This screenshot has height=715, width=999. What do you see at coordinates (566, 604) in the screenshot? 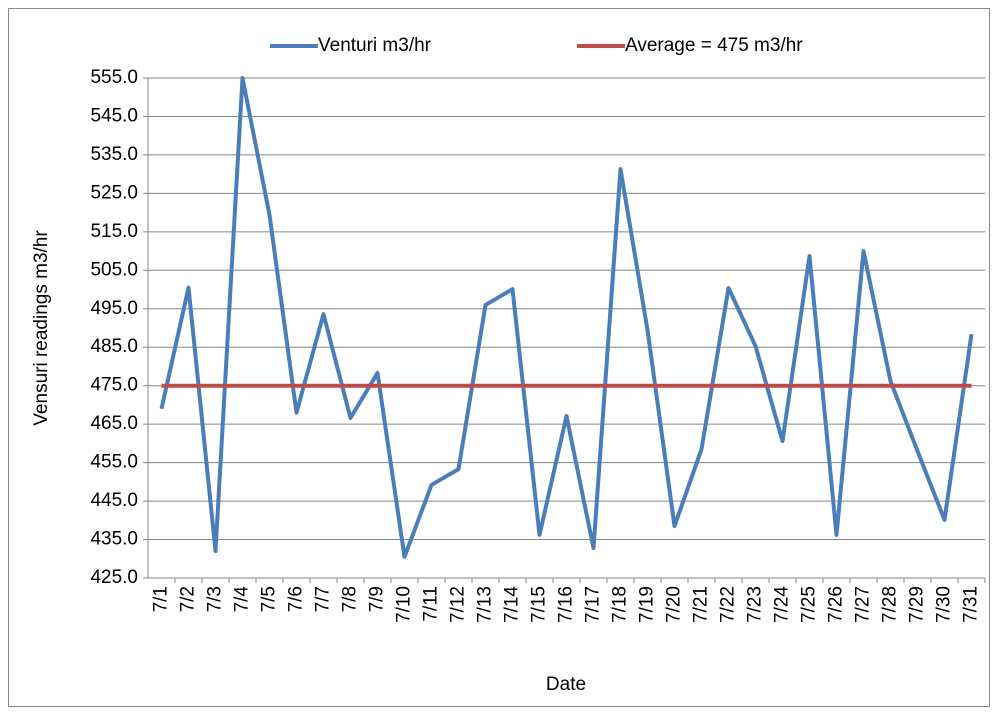
I see `x-tick-label: 7/16` at bounding box center [566, 604].